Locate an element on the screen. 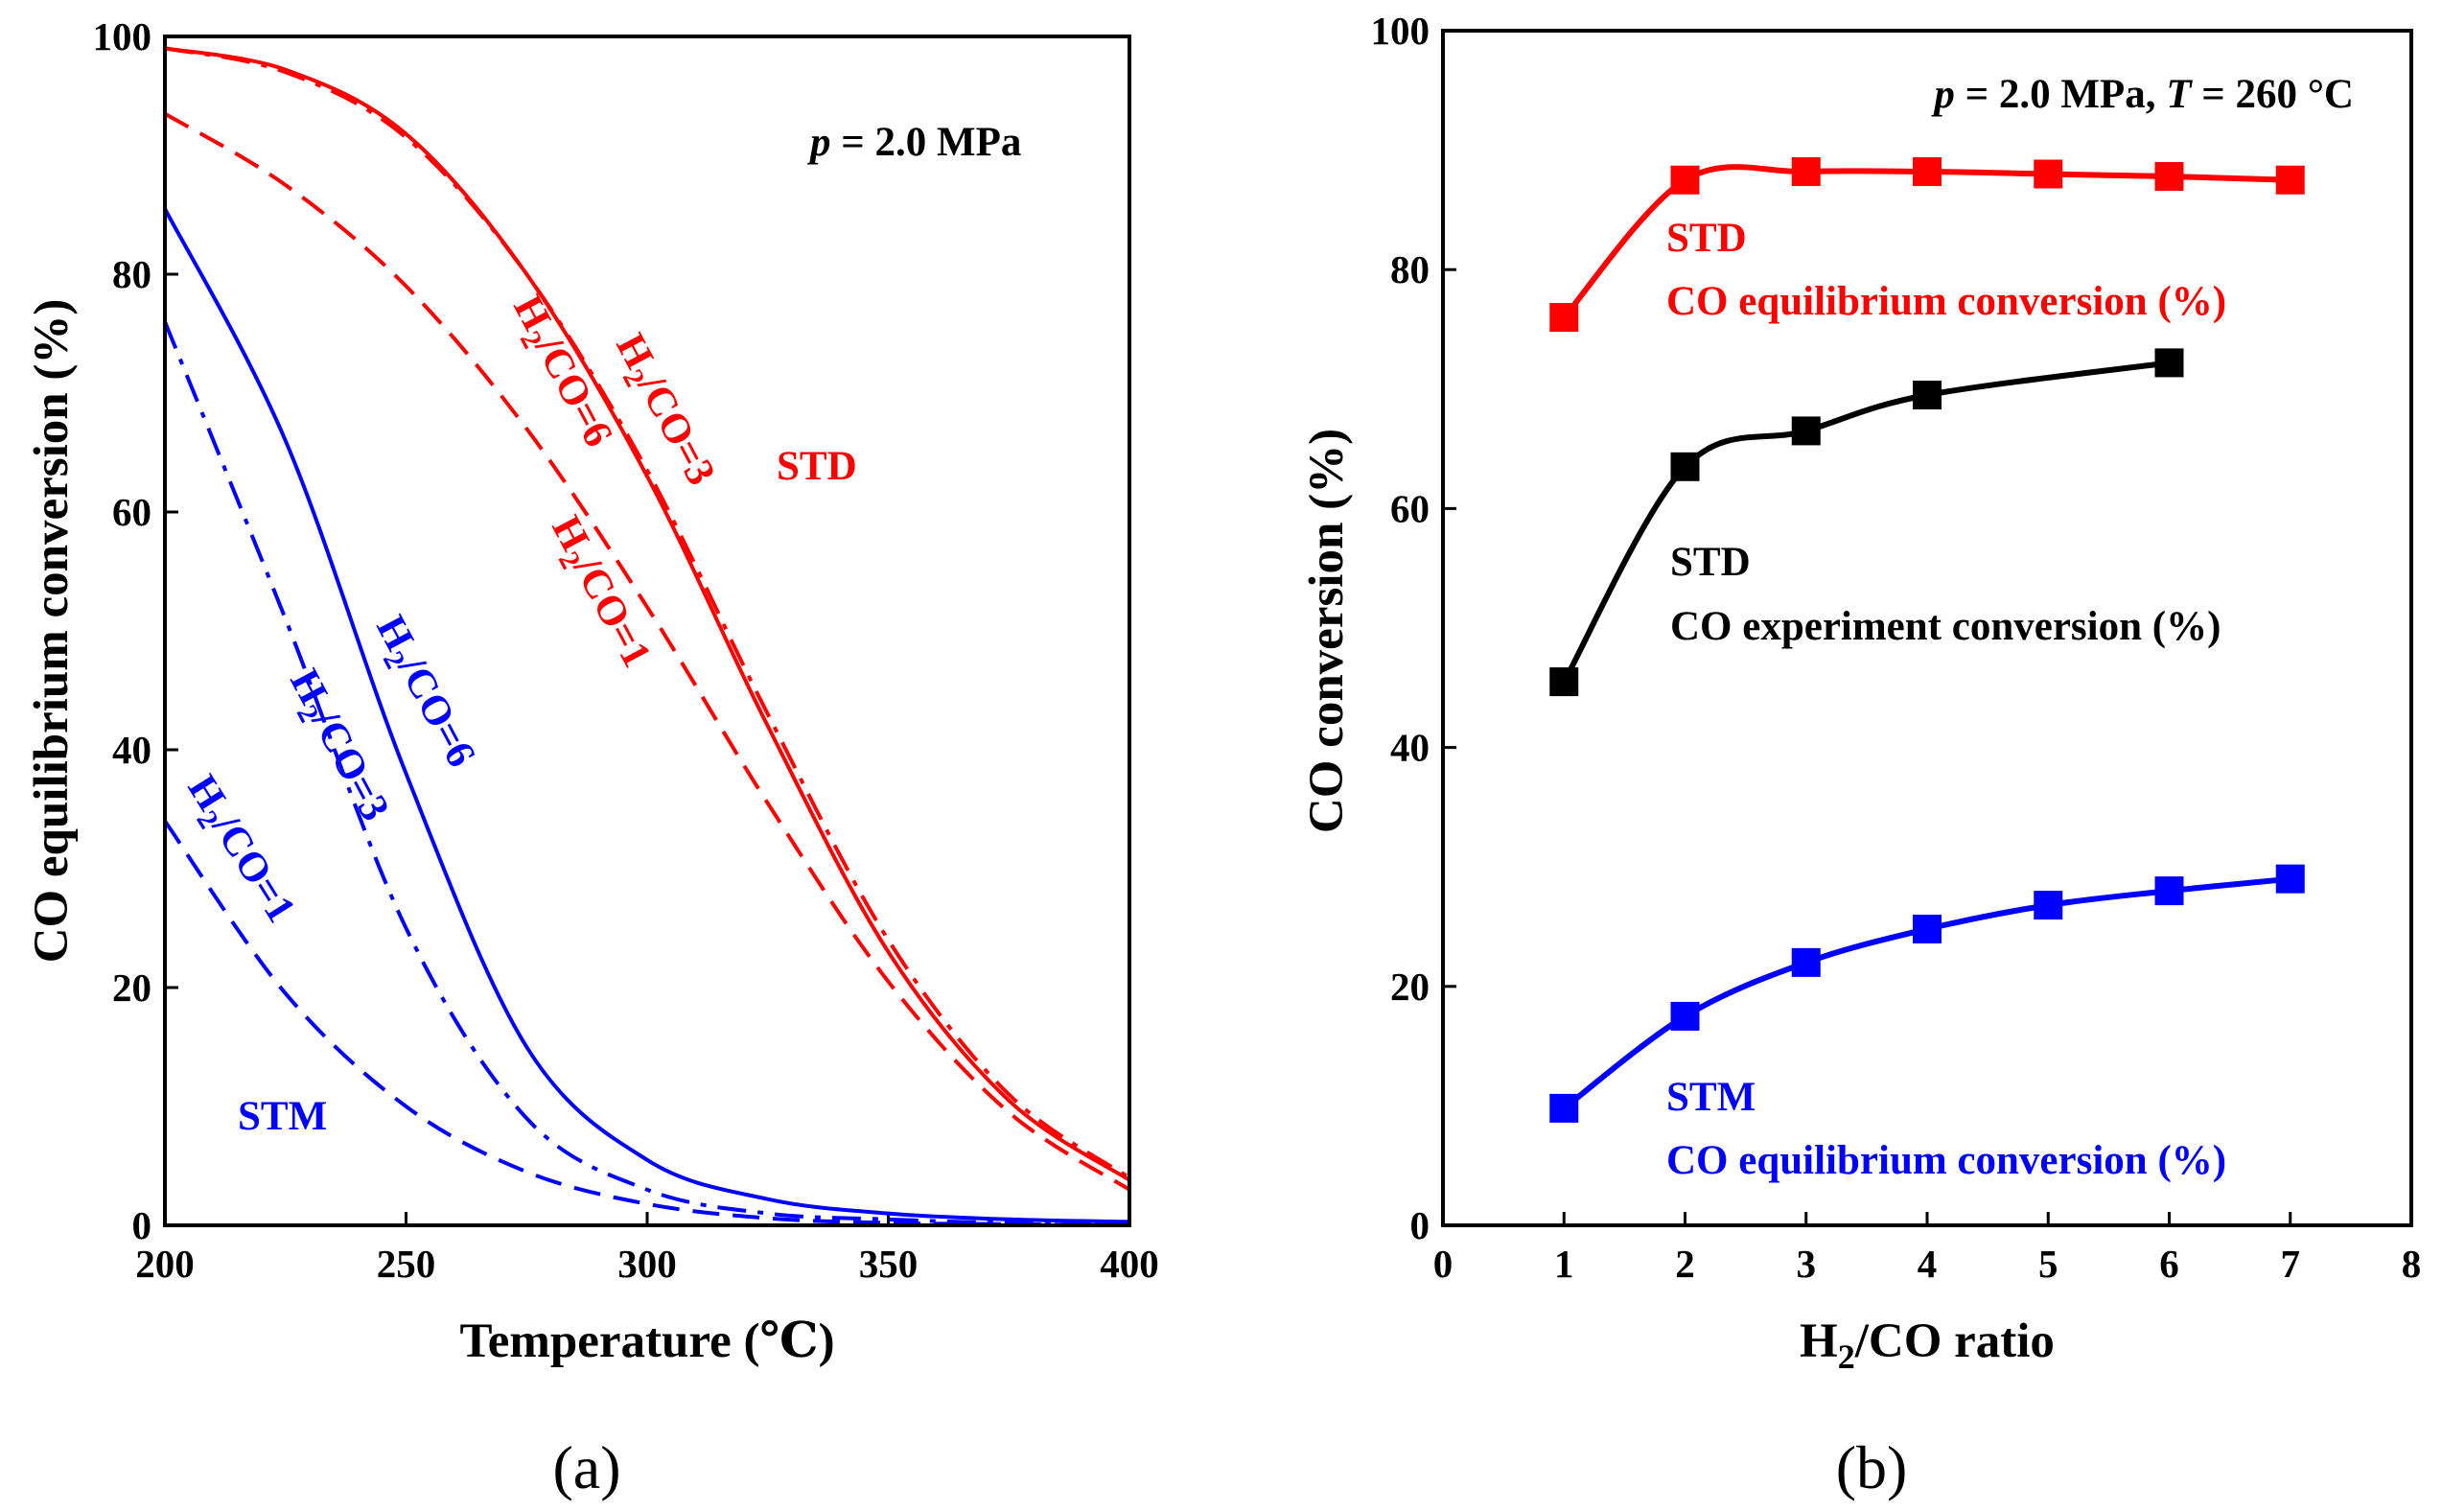  panel-b-ytick-label: 0 is located at coordinates (1420, 1225).